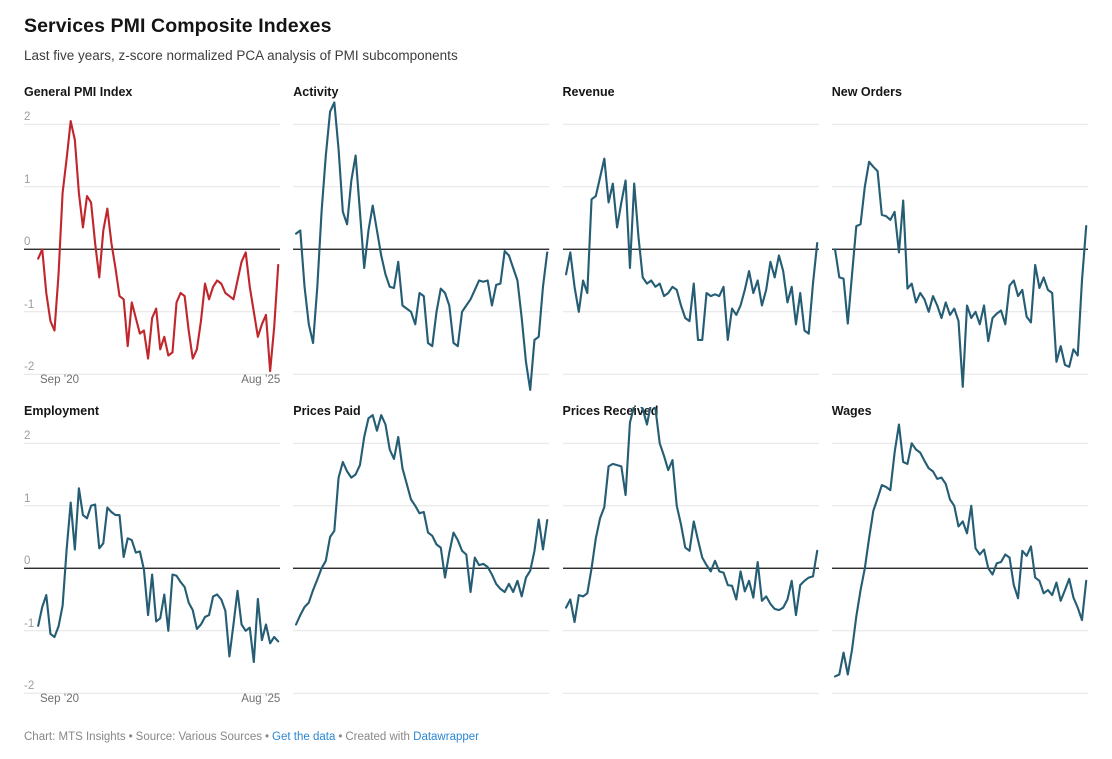  I want to click on datawrapper-link: Datawrapper, so click(446, 737).